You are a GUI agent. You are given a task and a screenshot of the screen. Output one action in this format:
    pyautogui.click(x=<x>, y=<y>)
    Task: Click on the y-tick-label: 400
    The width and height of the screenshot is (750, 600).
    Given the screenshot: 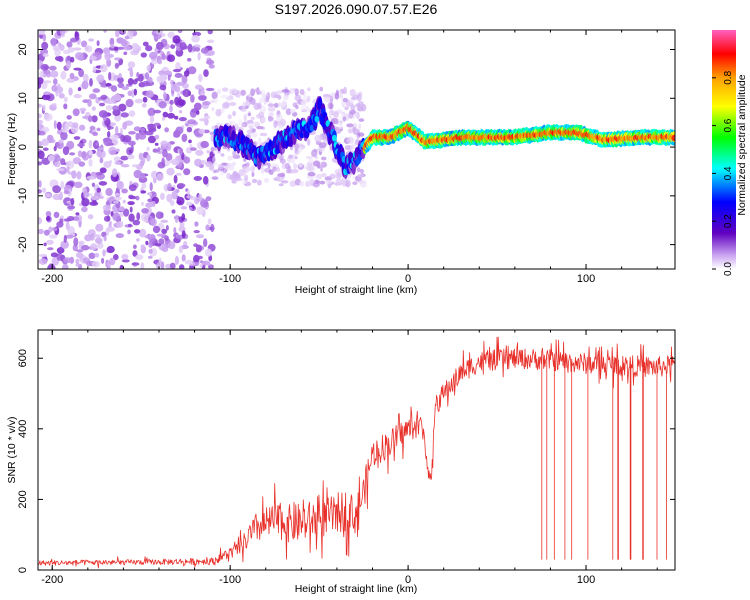 What is the action you would take?
    pyautogui.click(x=23, y=429)
    